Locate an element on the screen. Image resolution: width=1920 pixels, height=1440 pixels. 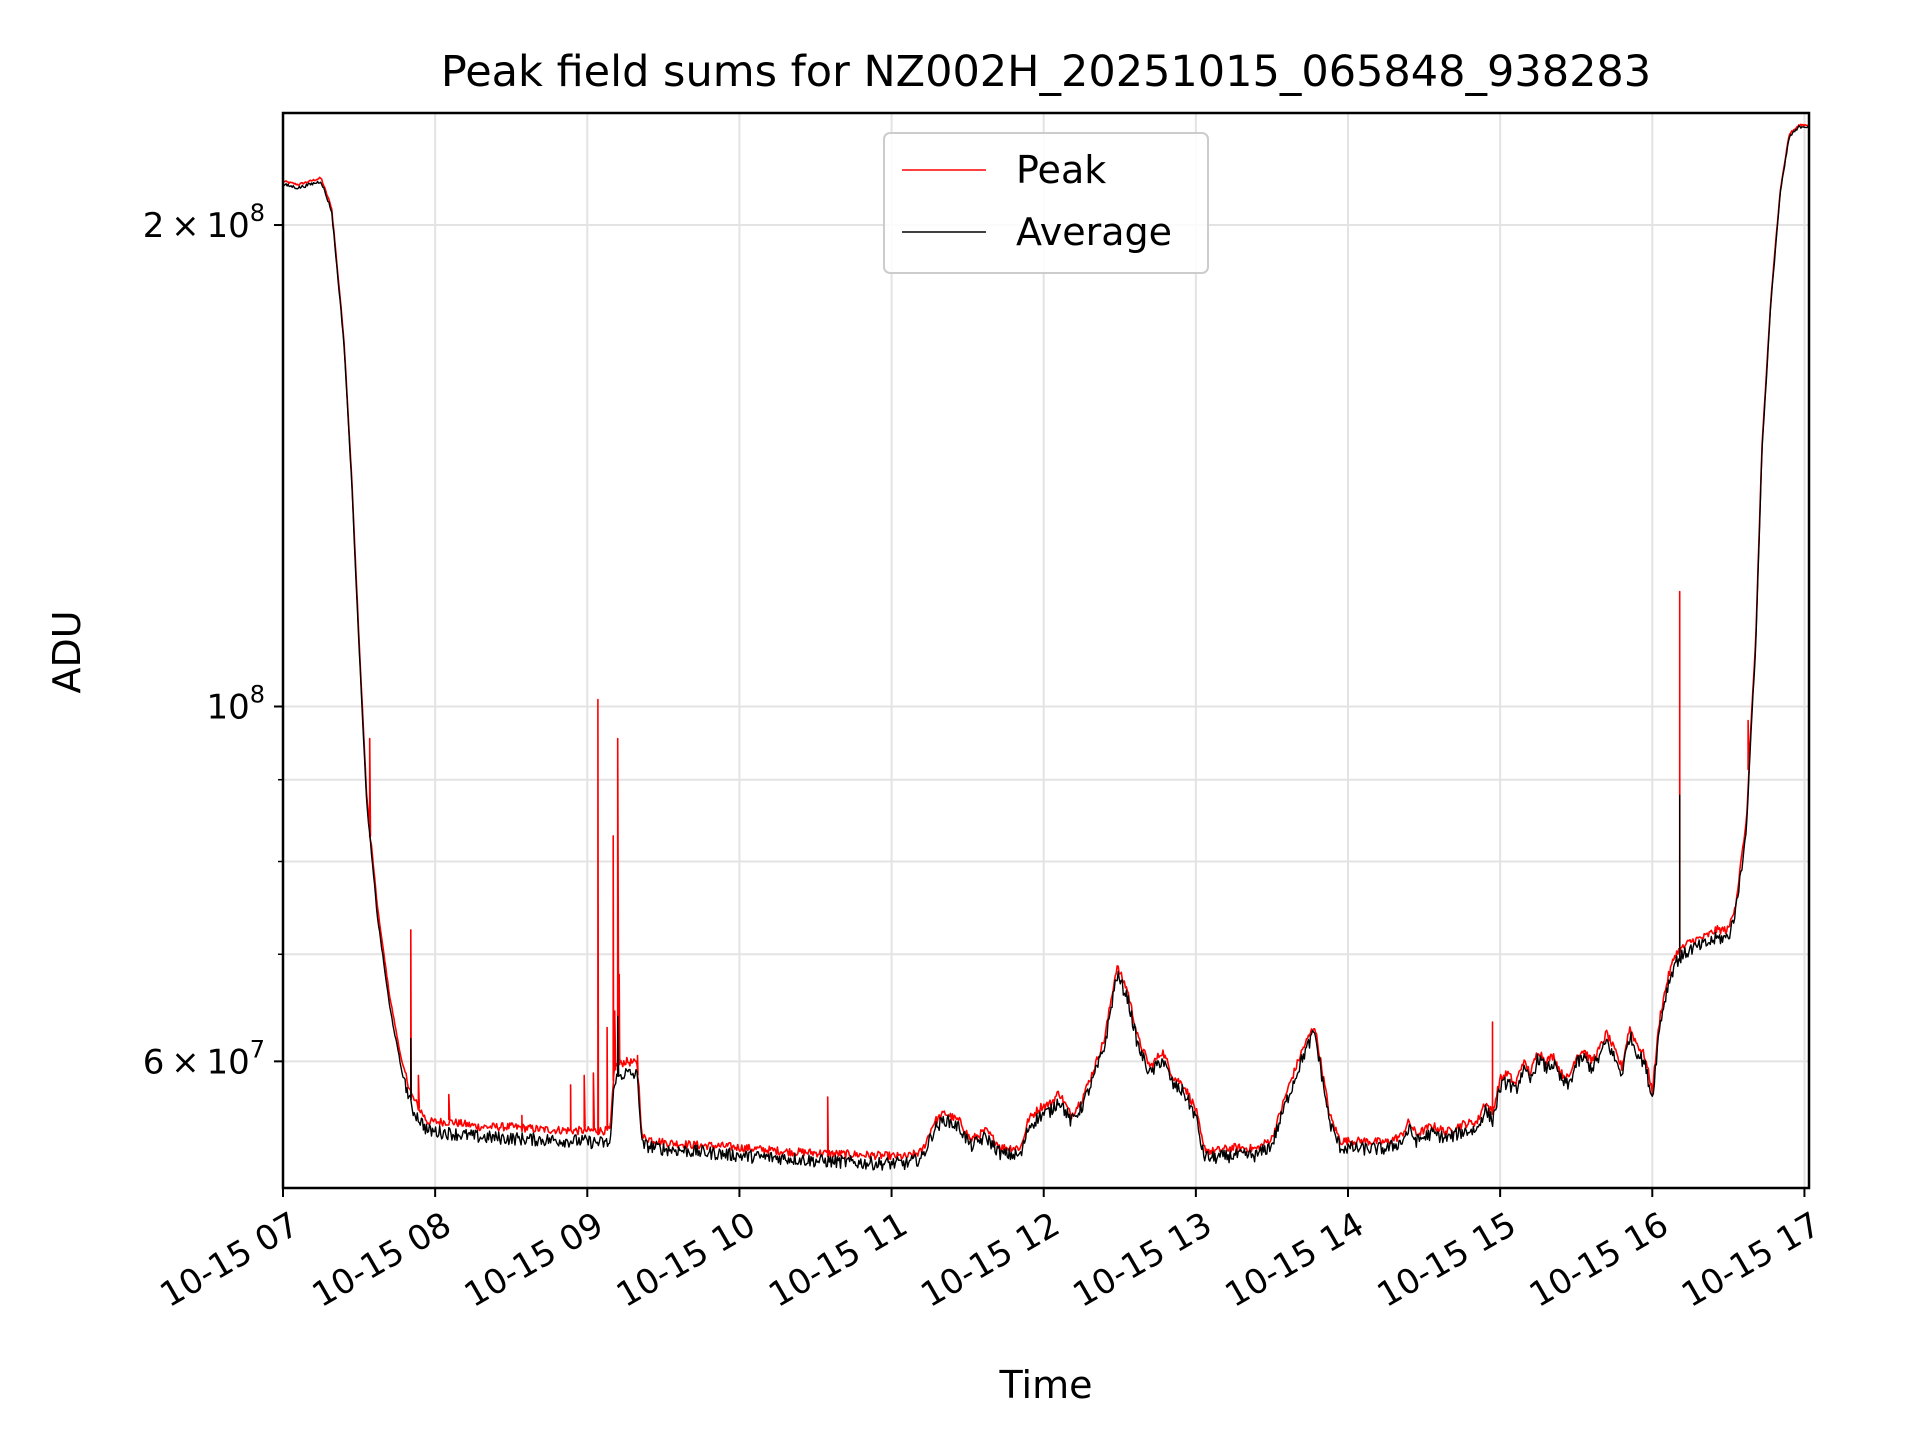
y-tick-label: 2 × 10⁸ is located at coordinates (204, 222).